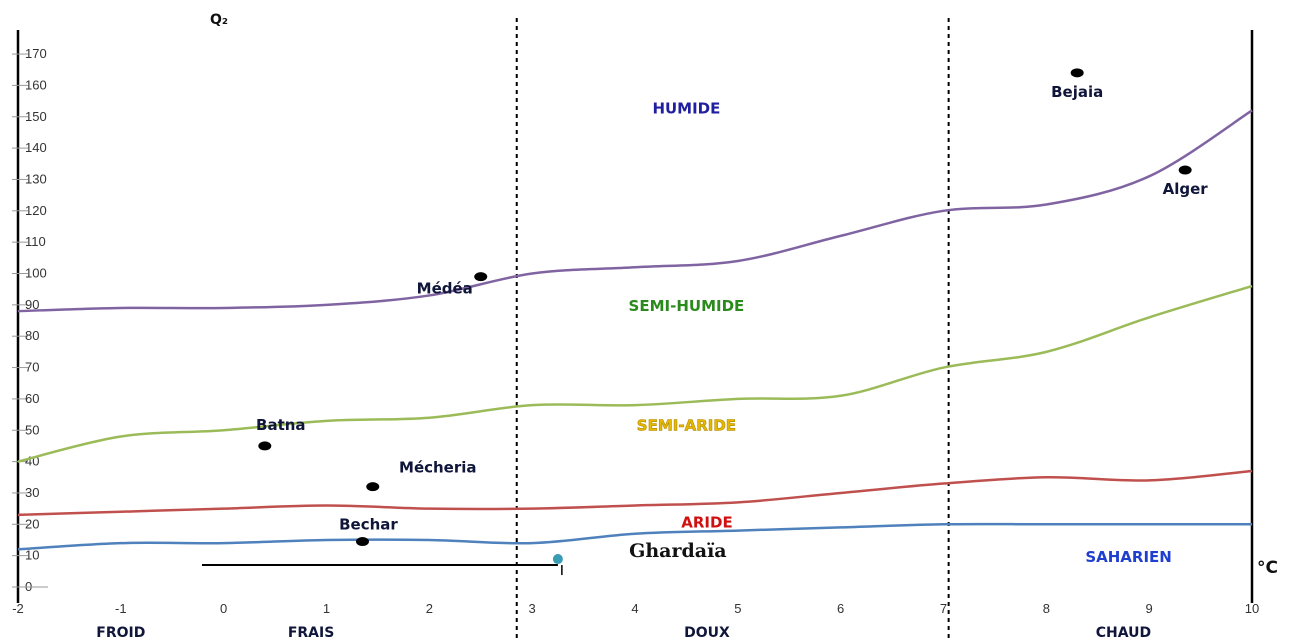 The width and height of the screenshot is (1292, 641). Describe the element at coordinates (1149, 608) in the screenshot. I see `x-tick-label: 9` at that location.